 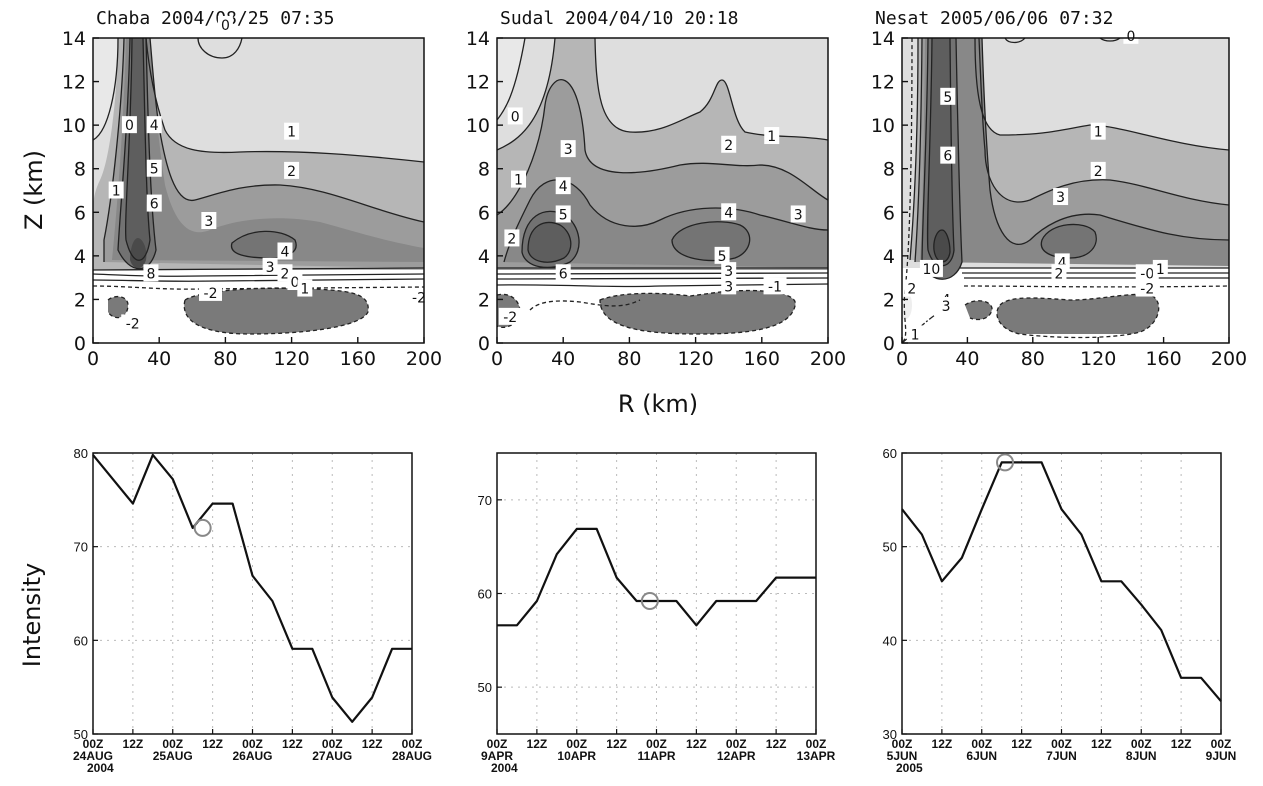 What do you see at coordinates (883, 126) in the screenshot?
I see `y-tick-label-nesat-5: 10` at bounding box center [883, 126].